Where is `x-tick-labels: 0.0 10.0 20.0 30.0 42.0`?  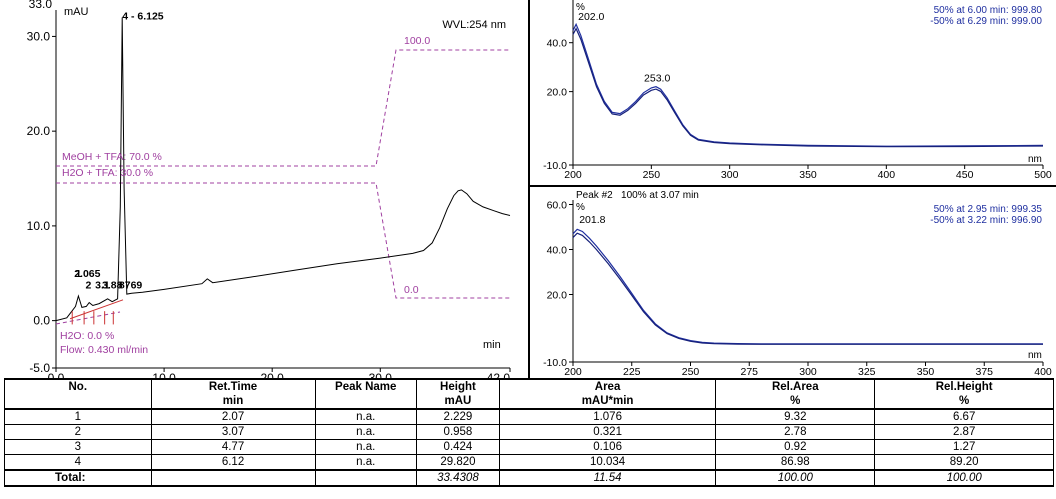 x-tick-labels: 0.0 10.0 20.0 30.0 42.0 is located at coordinates (279, 373).